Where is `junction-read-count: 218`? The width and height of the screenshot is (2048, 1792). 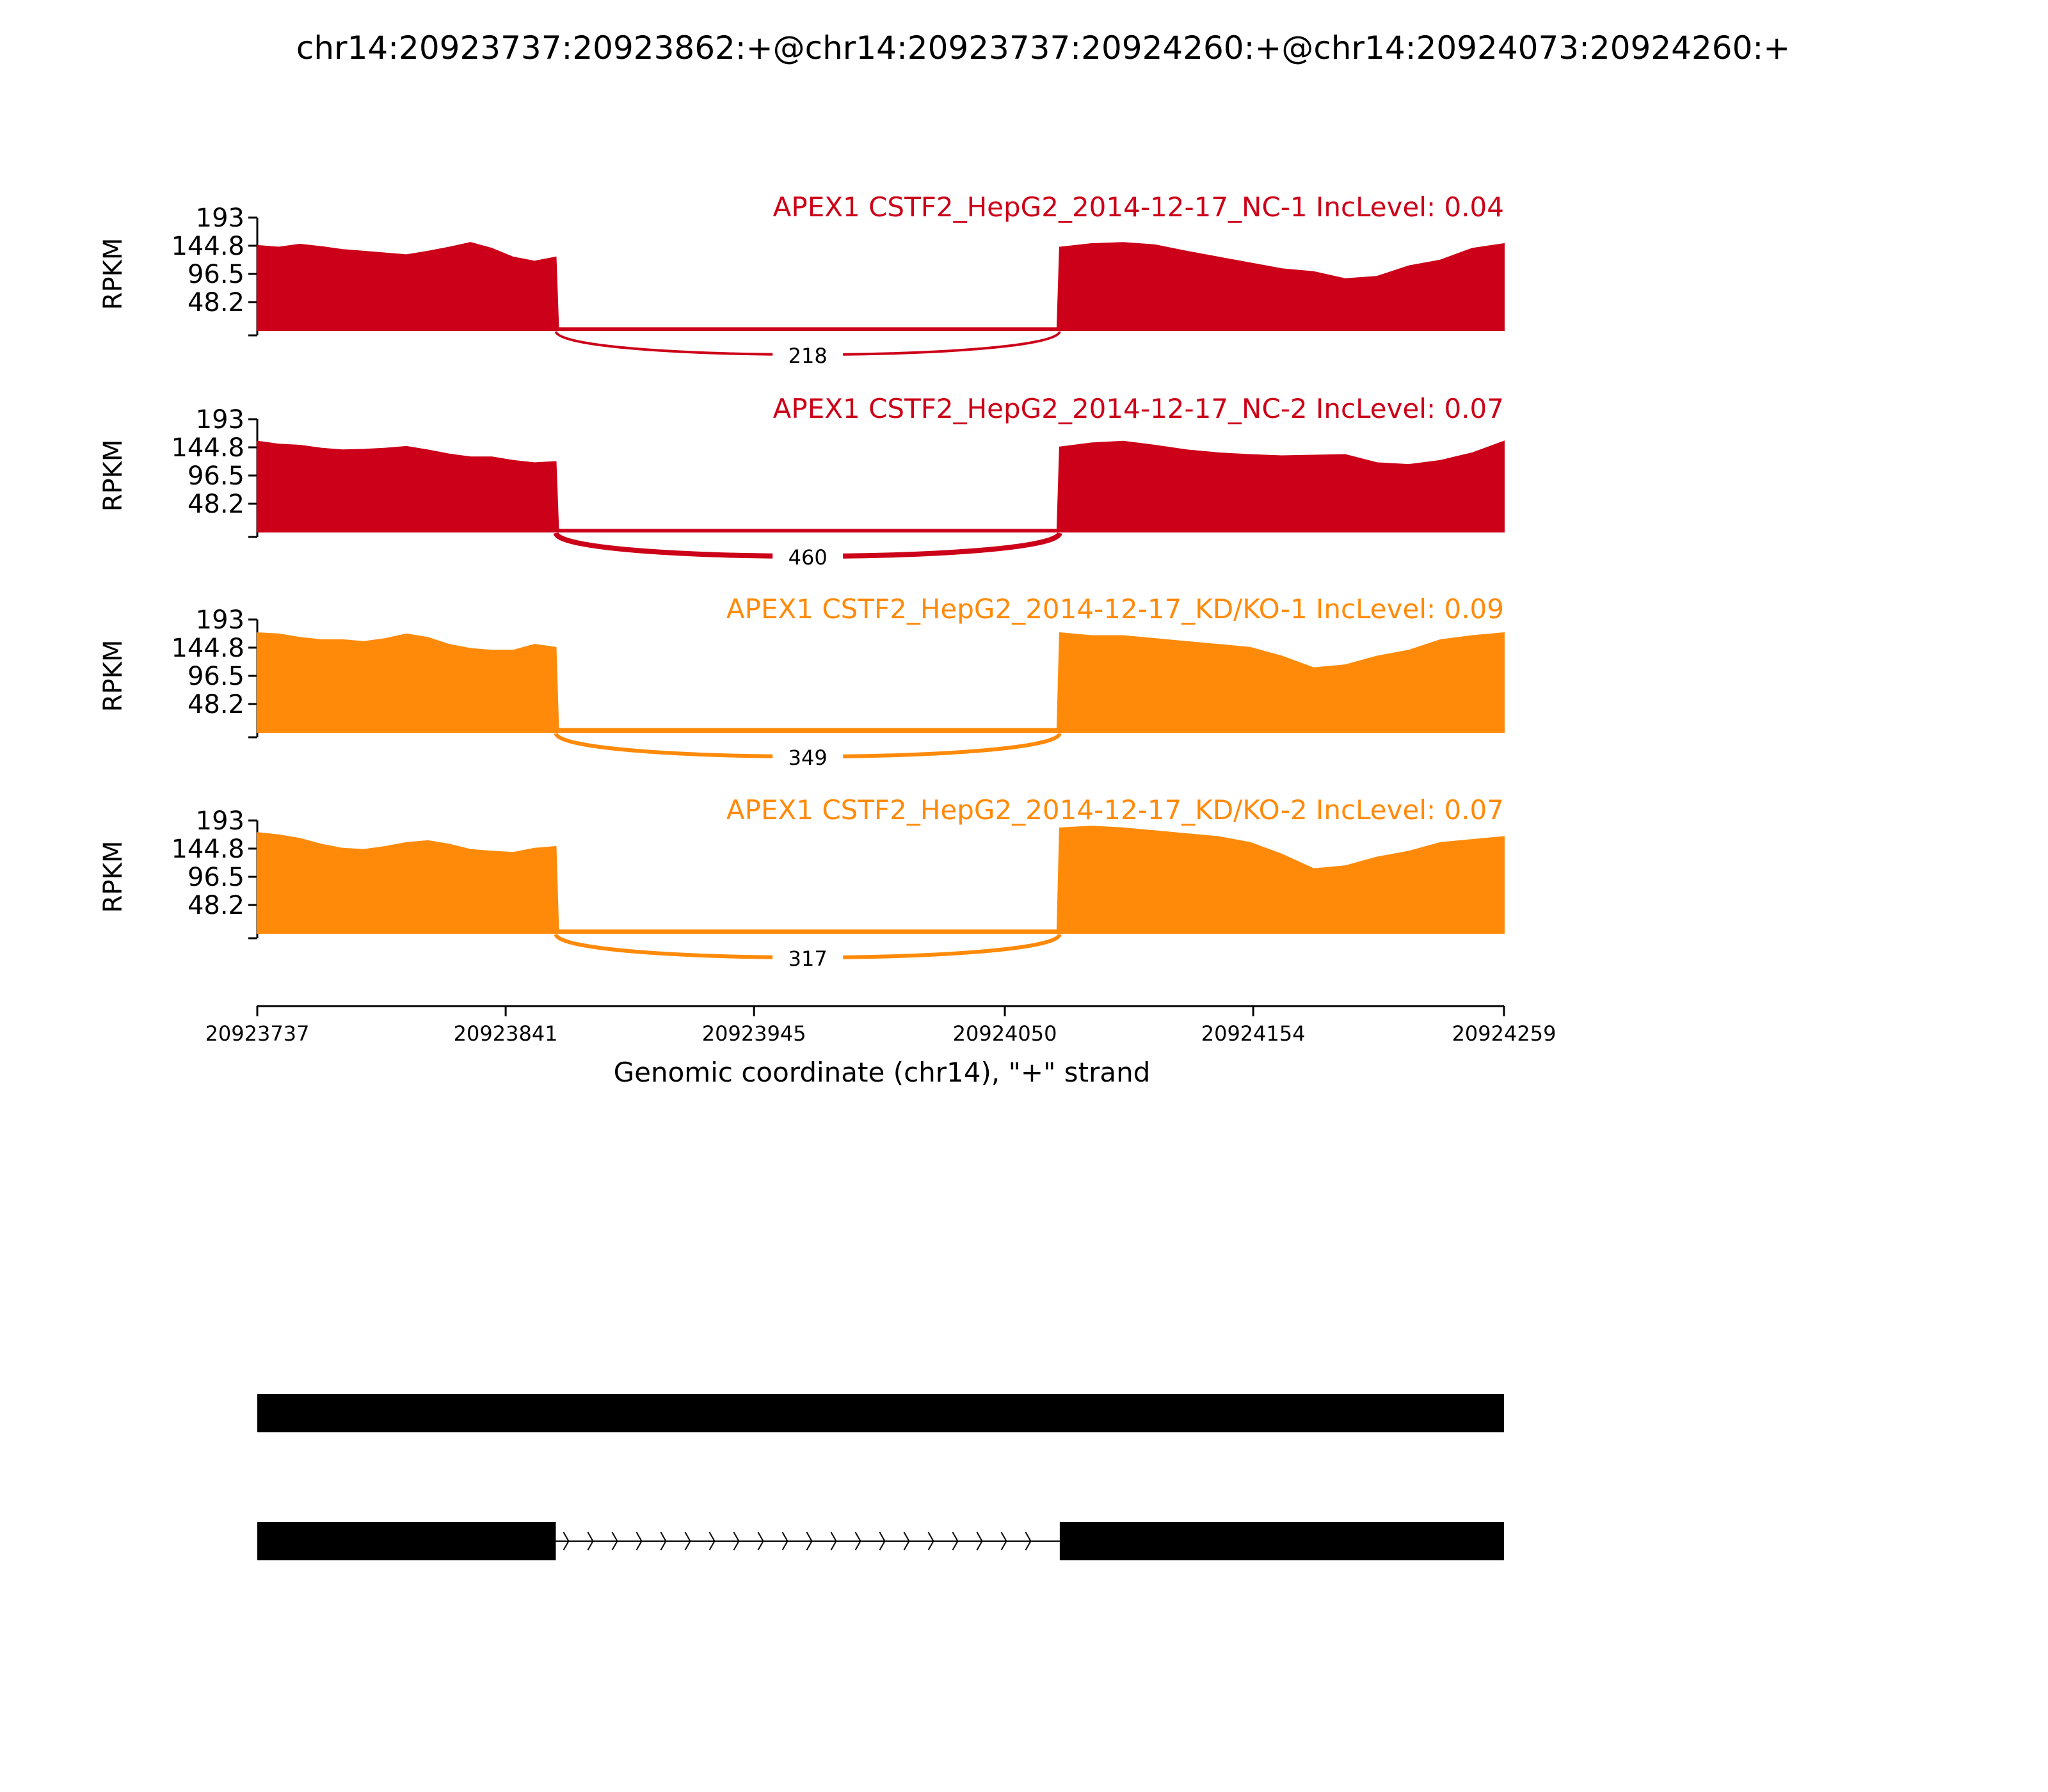 junction-read-count: 218 is located at coordinates (808, 356).